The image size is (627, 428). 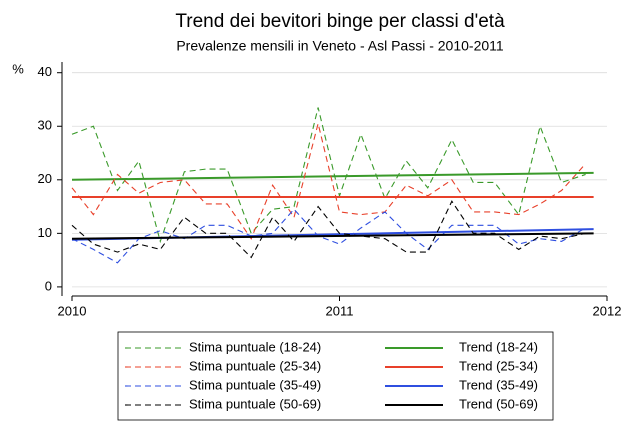 I want to click on legend-label: Stima puntuale (50-69), so click(x=255, y=403).